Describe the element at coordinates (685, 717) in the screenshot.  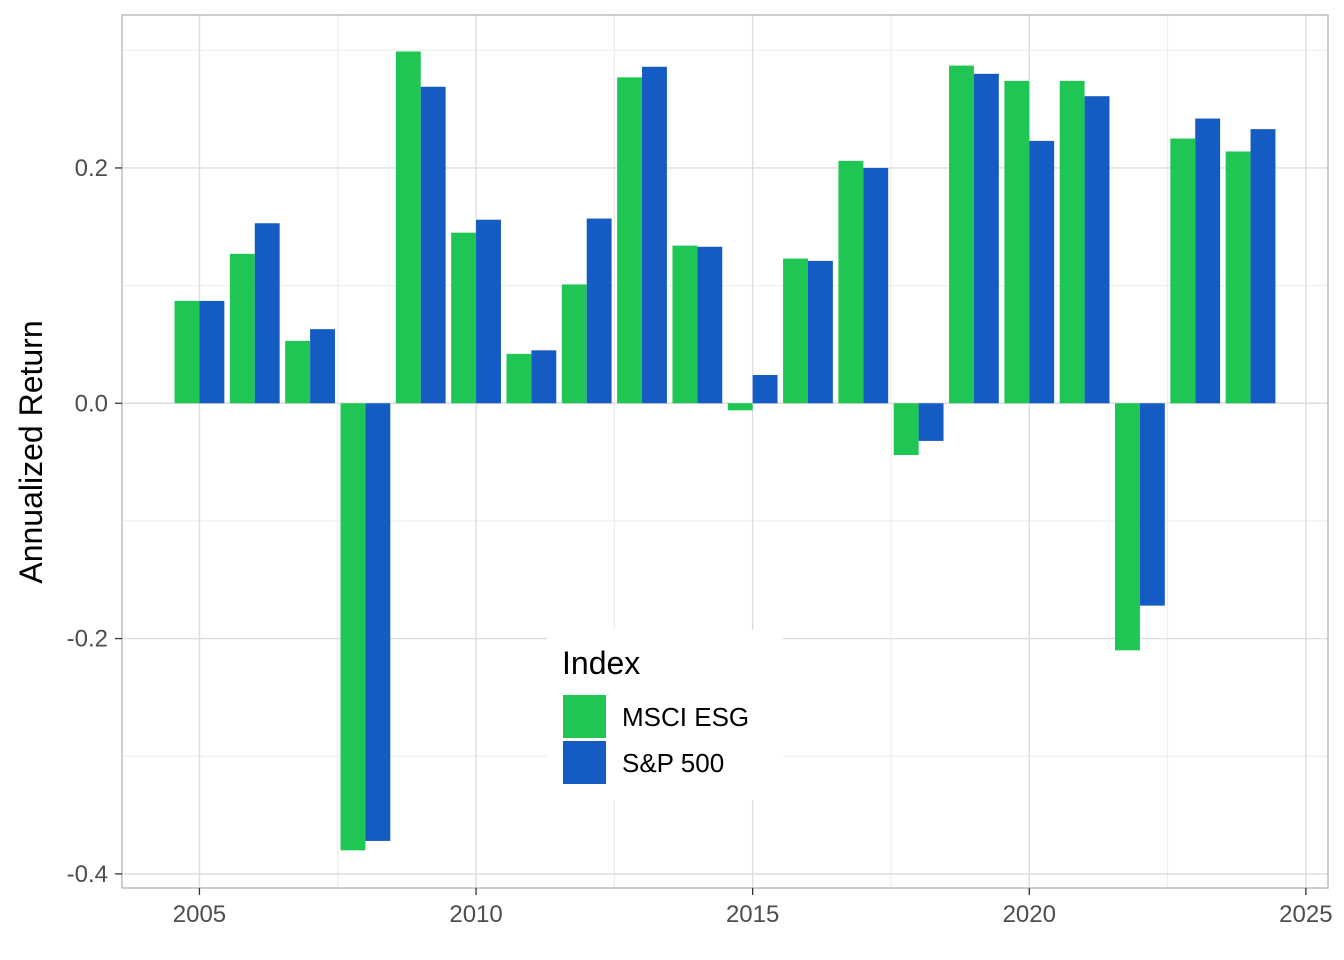
I see `legend-label-msci-esg: MSCI ESG` at that location.